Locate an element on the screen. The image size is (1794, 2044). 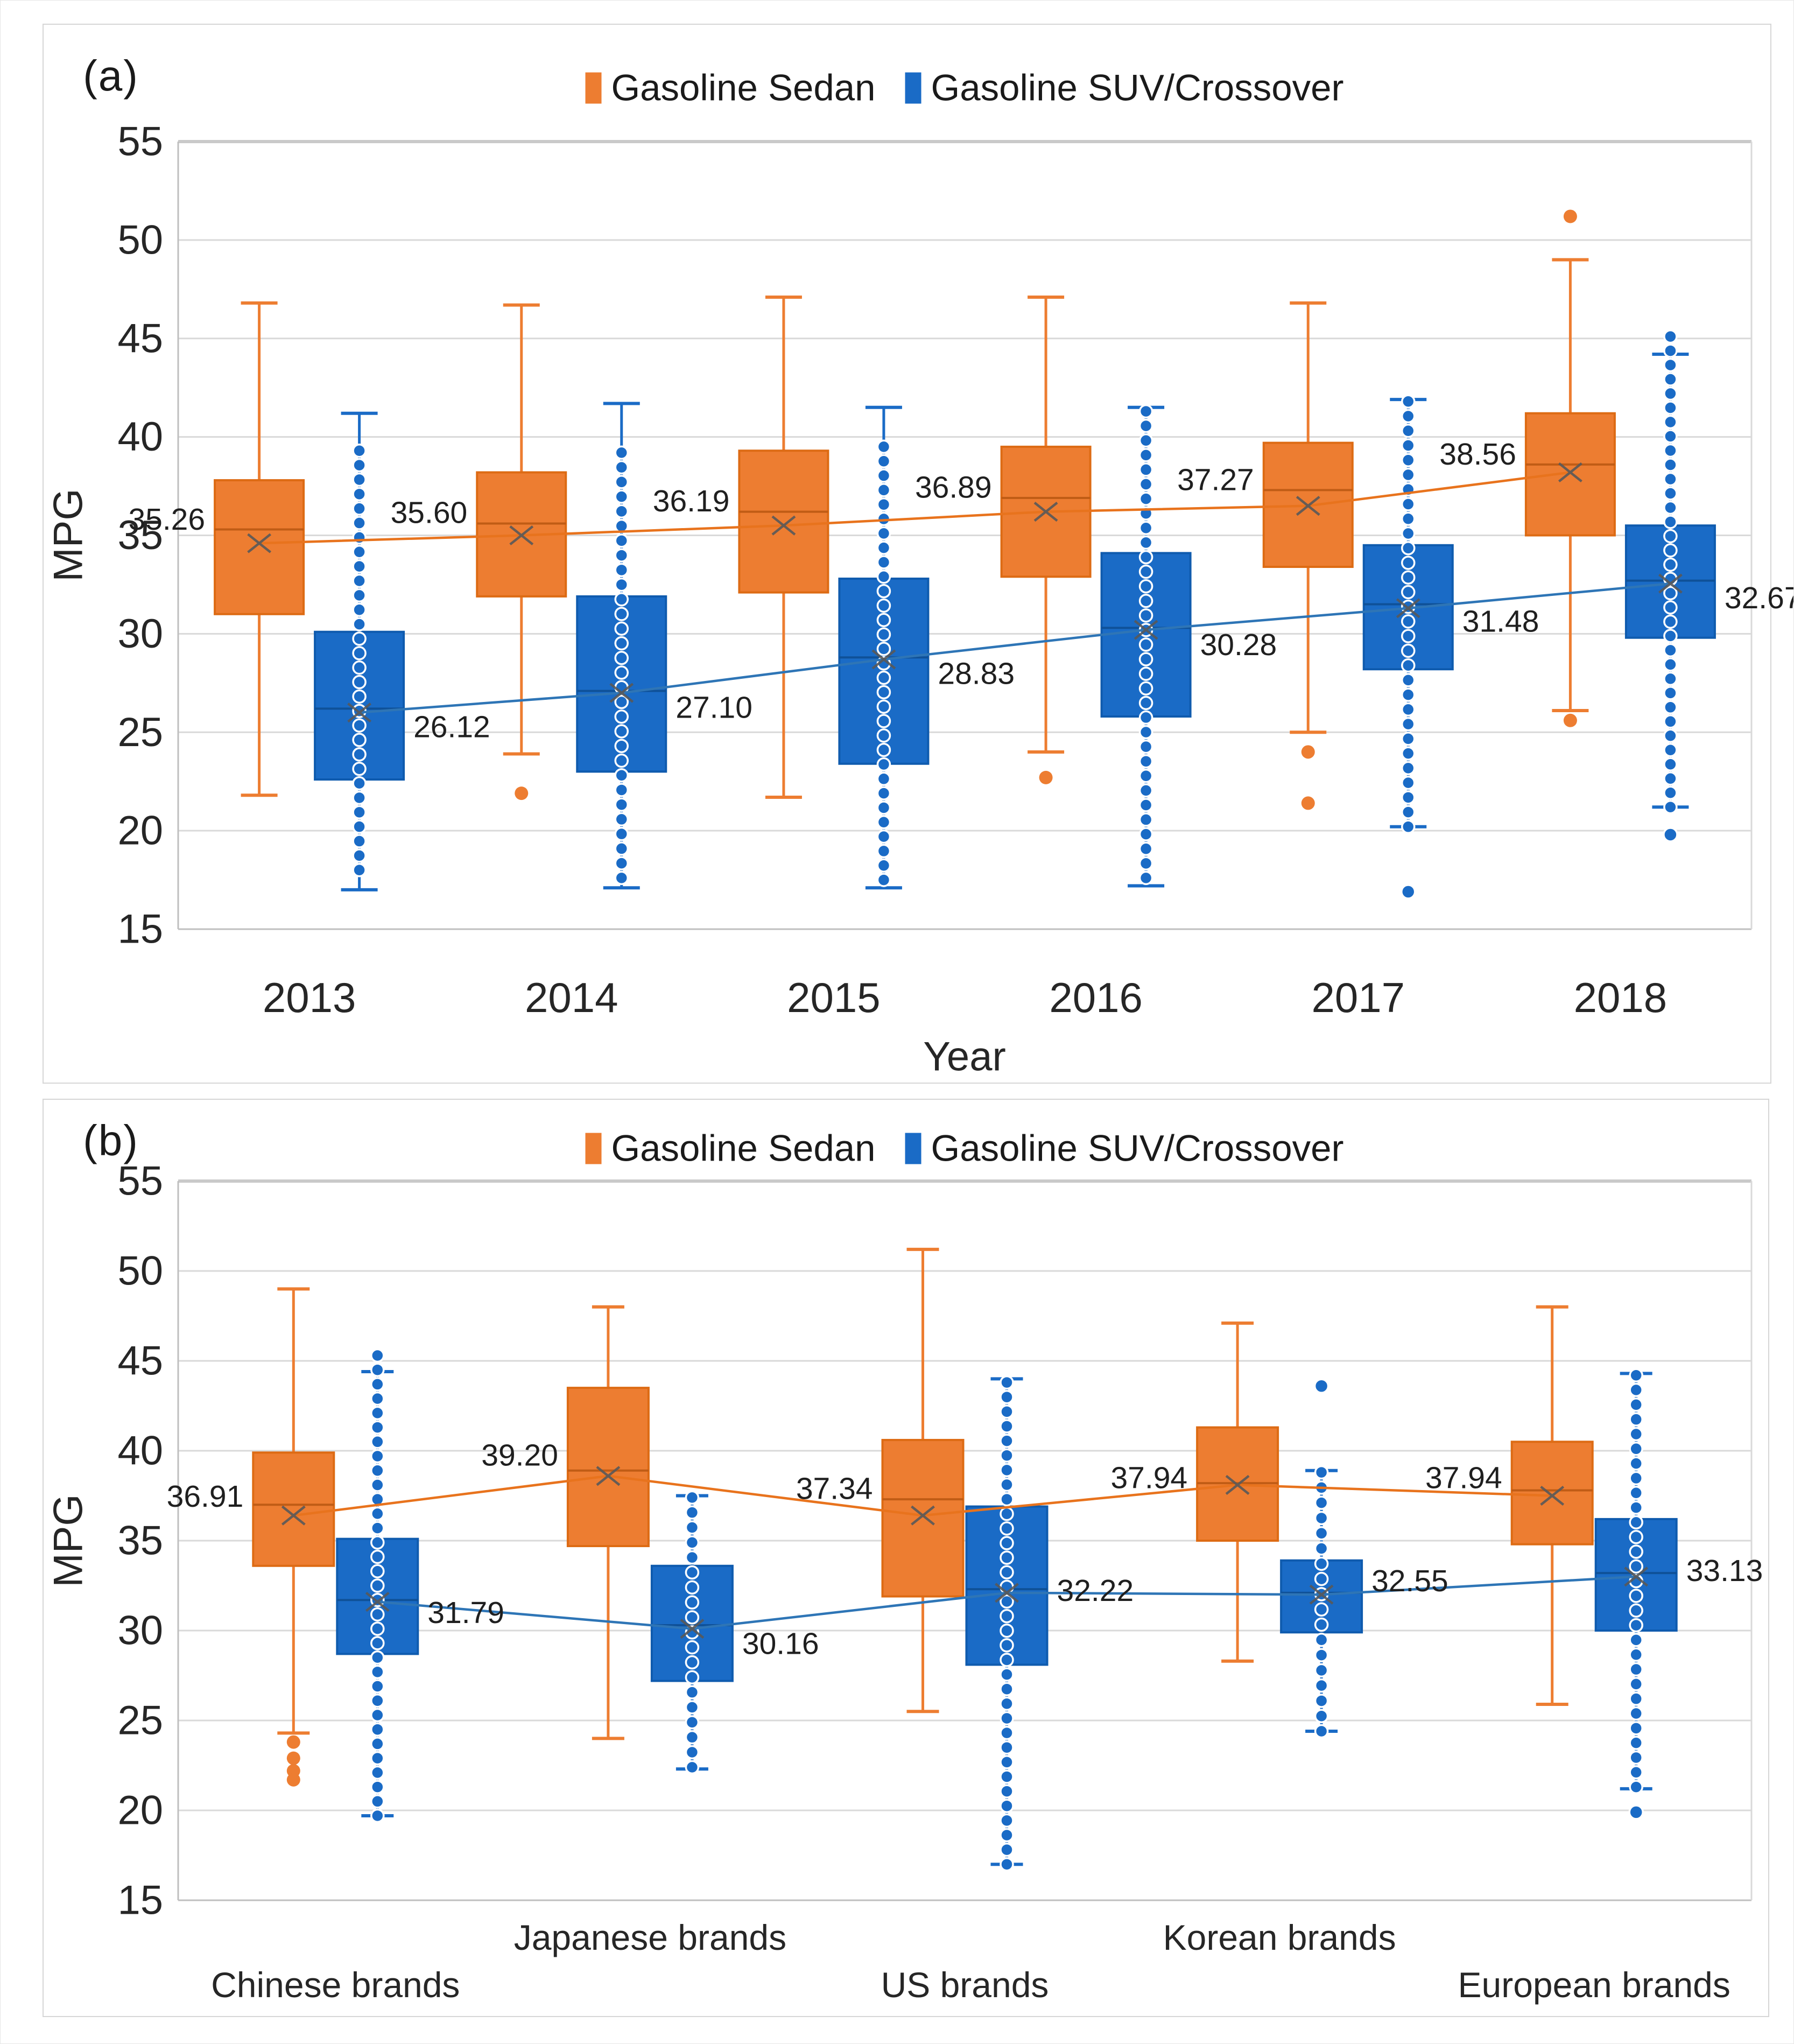
legend-b: Gasoline Sedan Gasoline SUV/Crossover is located at coordinates (965, 1148).